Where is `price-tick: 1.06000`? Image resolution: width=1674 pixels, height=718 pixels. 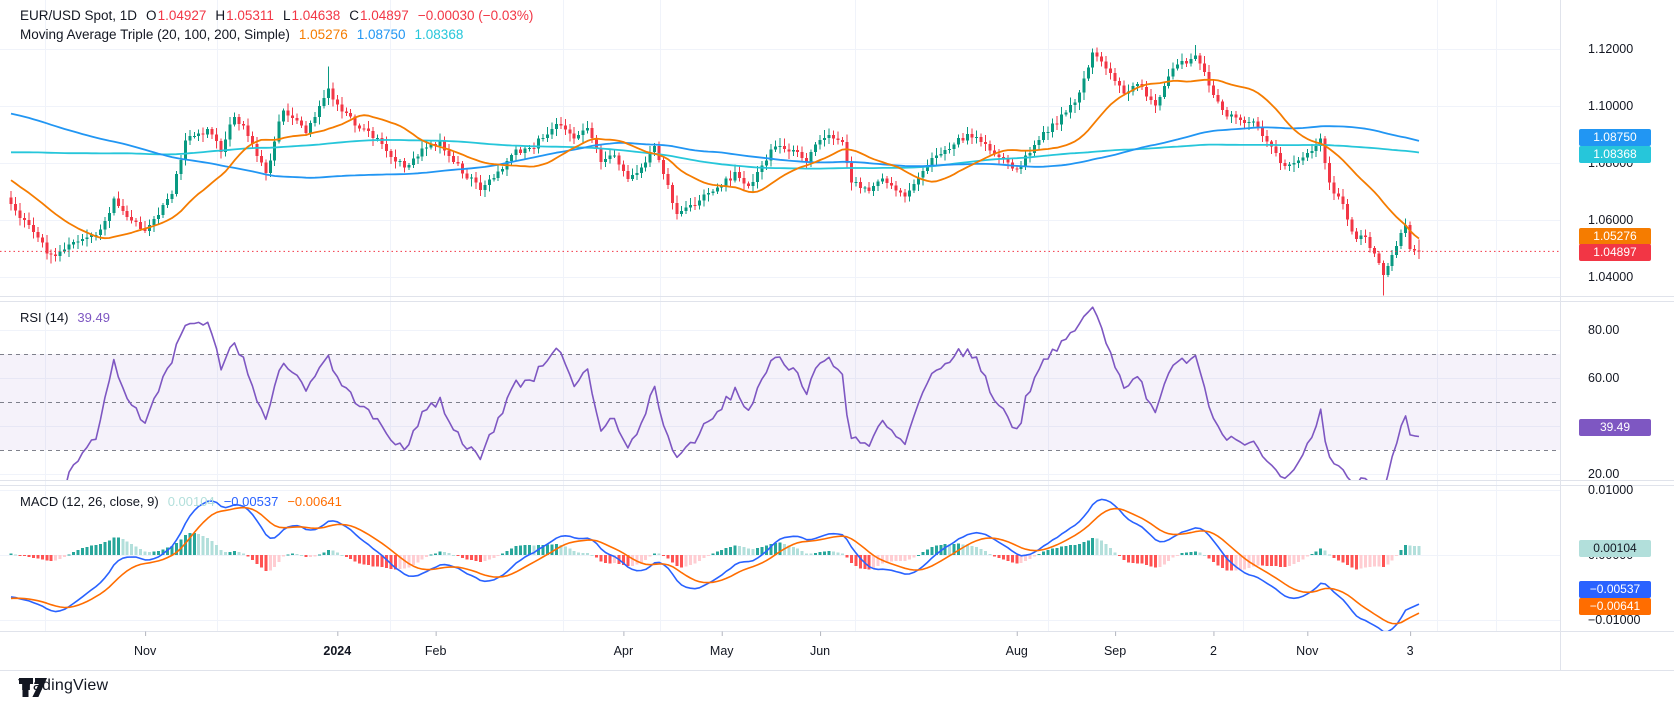 price-tick: 1.06000 is located at coordinates (1611, 220).